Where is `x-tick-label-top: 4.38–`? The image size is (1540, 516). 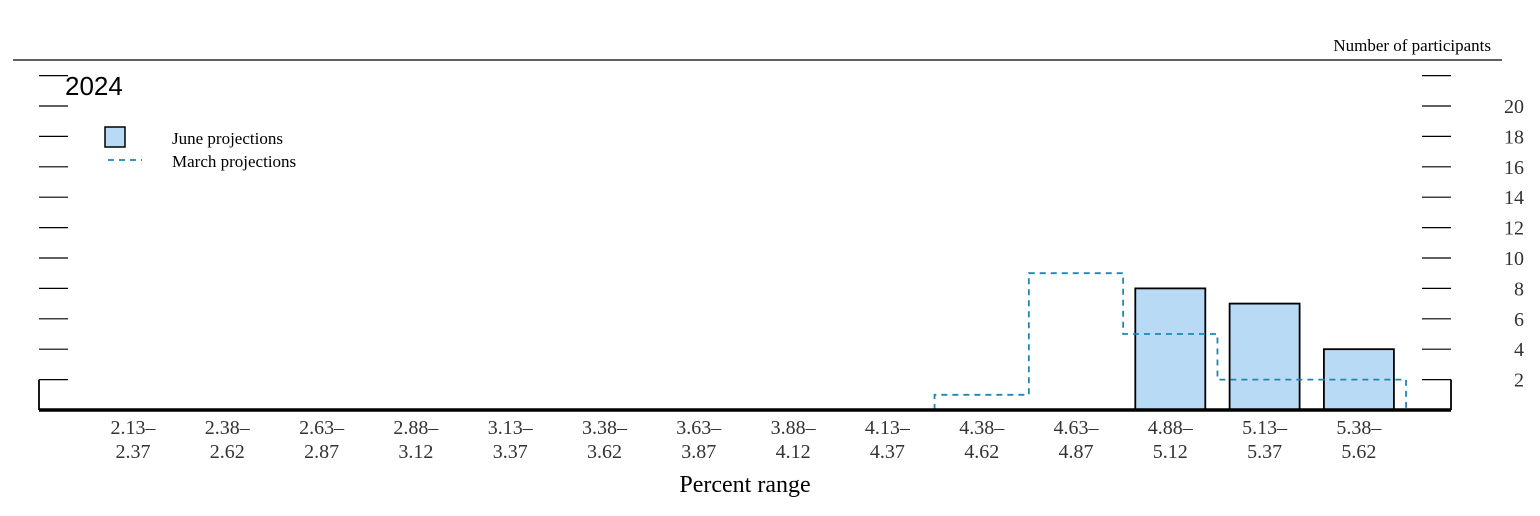
x-tick-label-top: 4.38– is located at coordinates (982, 428).